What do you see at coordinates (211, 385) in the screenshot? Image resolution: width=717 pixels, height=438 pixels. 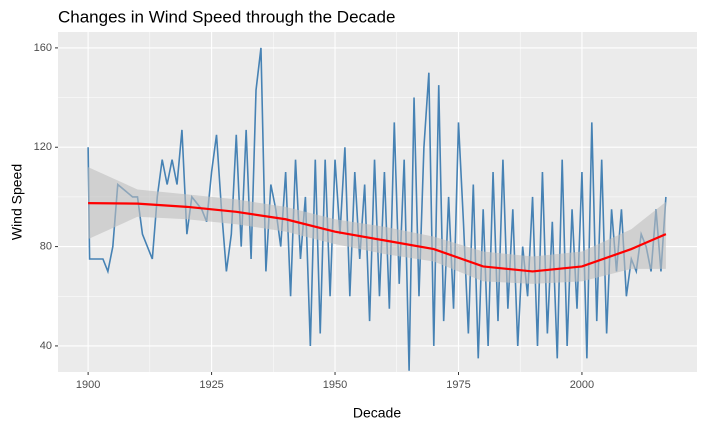 I see `x-tick-label: 1925` at bounding box center [211, 385].